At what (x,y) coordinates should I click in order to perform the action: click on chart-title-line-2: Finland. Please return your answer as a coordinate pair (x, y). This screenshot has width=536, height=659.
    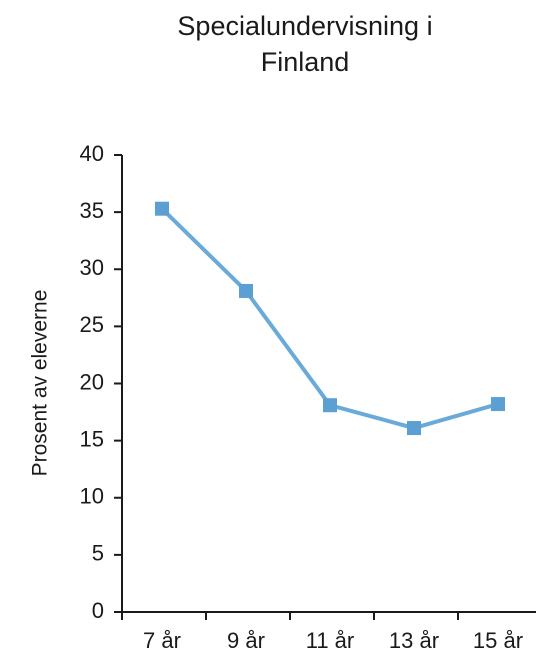
    Looking at the image, I should click on (305, 62).